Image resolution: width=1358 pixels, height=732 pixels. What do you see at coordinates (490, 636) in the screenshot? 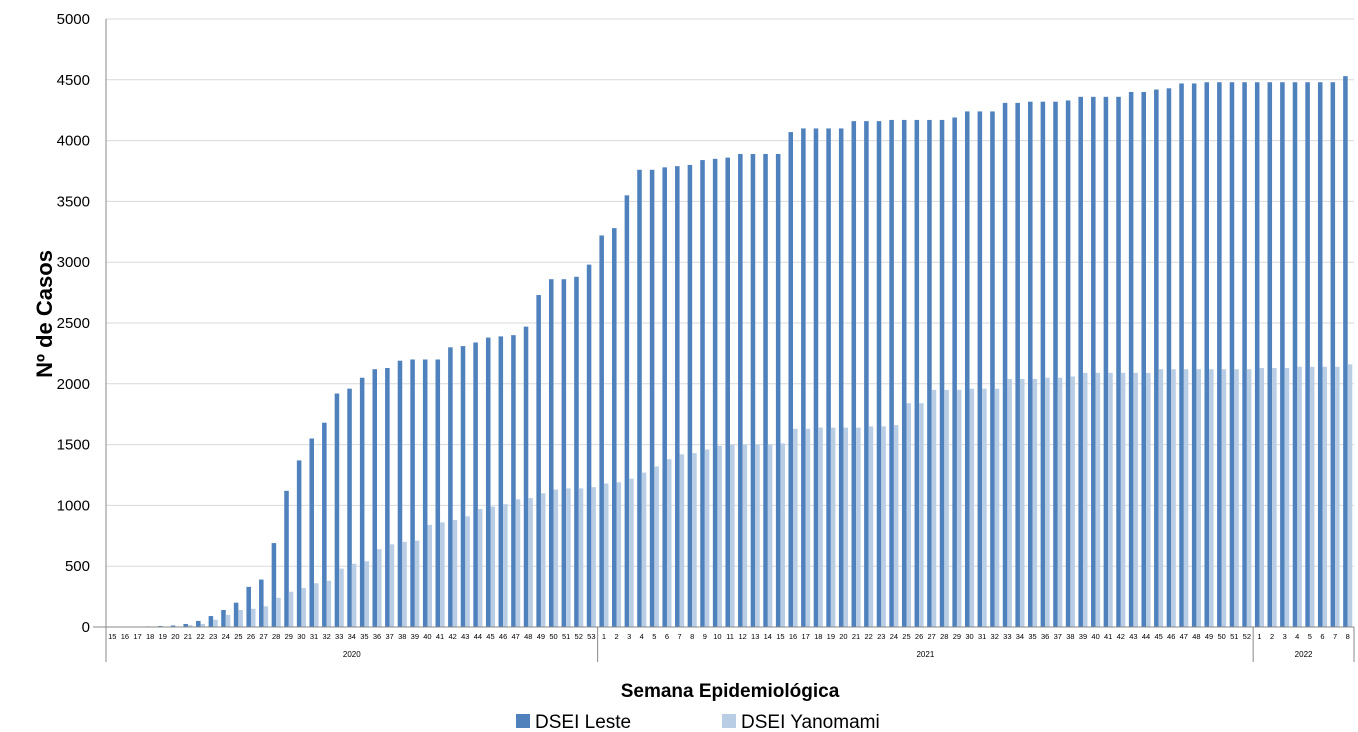
I see `x-tick-label: 45` at bounding box center [490, 636].